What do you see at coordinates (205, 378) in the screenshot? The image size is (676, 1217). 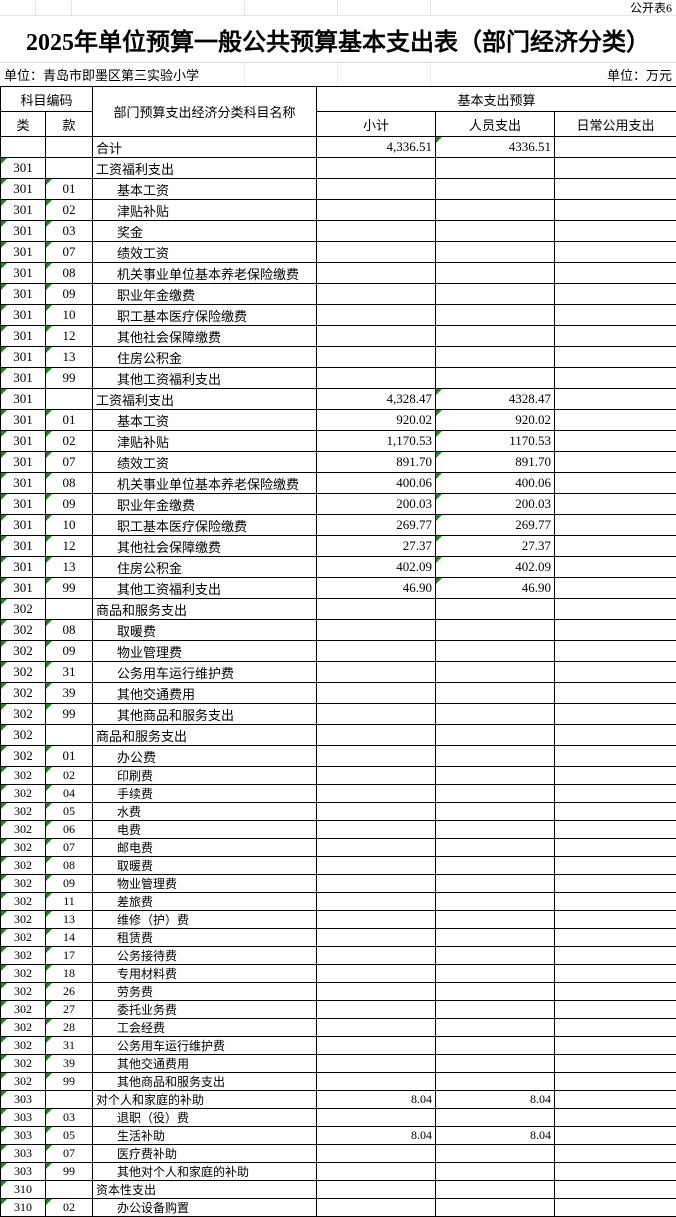 I see `cell-subject-name: 其他工资福利支出` at bounding box center [205, 378].